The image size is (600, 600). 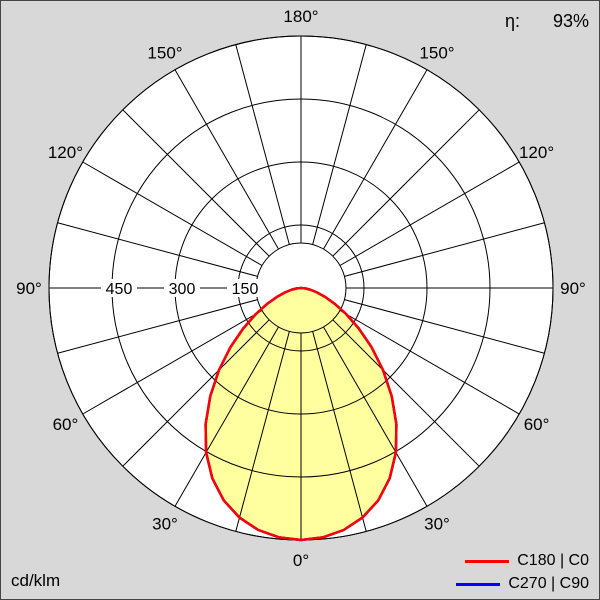 I want to click on angle-label: 0°, so click(x=301, y=560).